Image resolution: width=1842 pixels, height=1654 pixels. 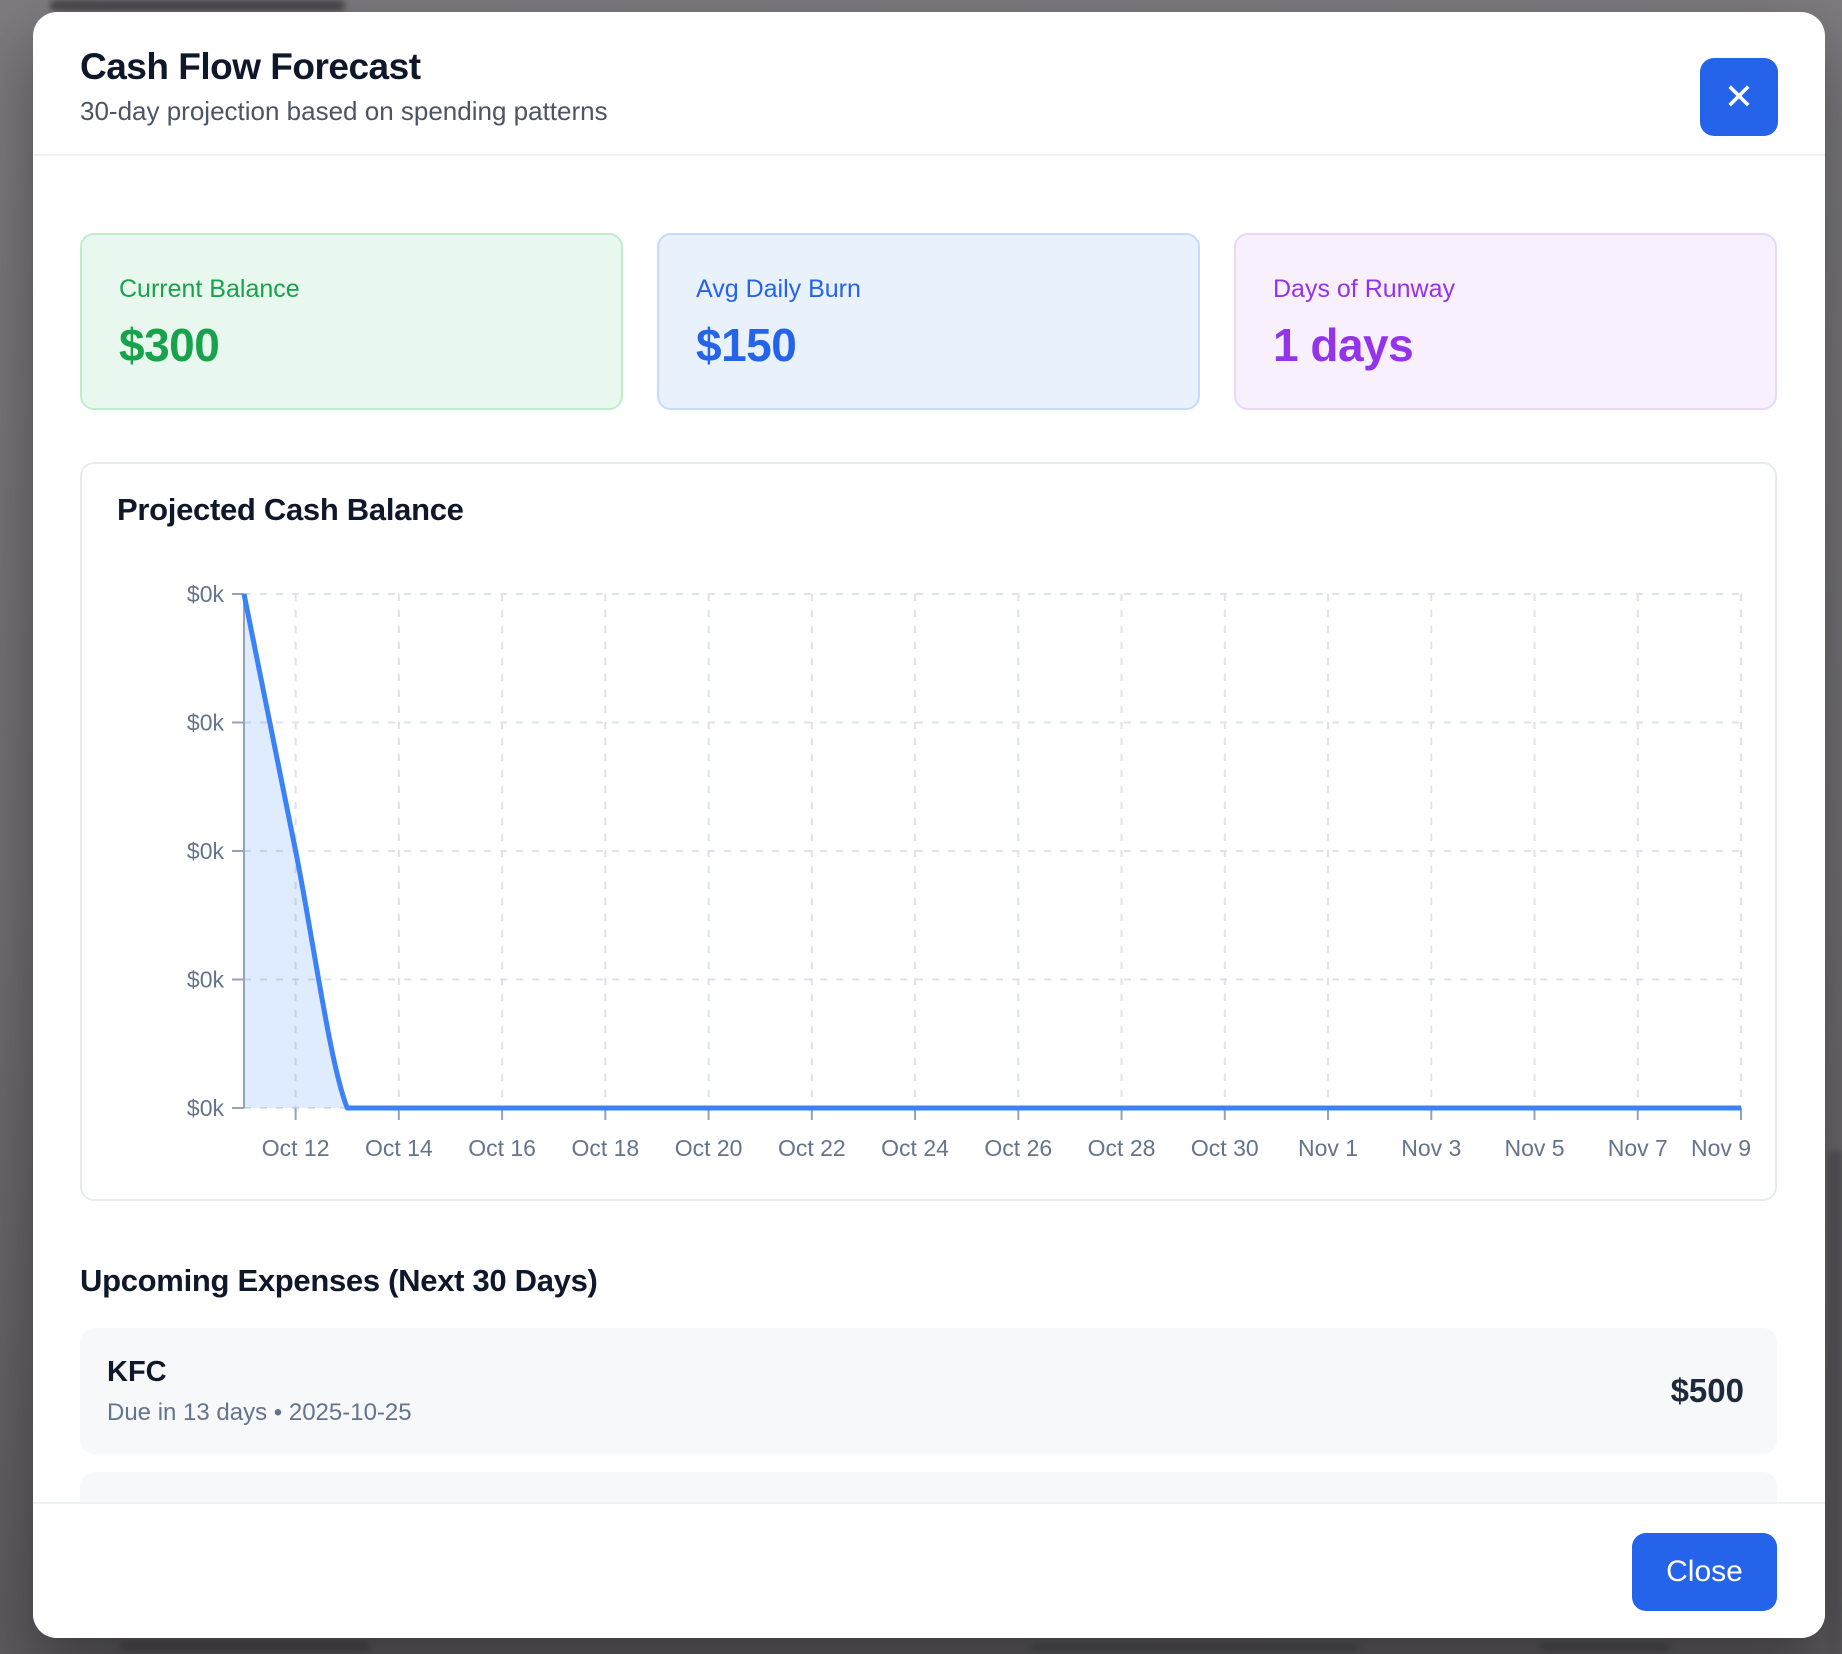 What do you see at coordinates (399, 1148) in the screenshot?
I see `svg-text: Oct 14` at bounding box center [399, 1148].